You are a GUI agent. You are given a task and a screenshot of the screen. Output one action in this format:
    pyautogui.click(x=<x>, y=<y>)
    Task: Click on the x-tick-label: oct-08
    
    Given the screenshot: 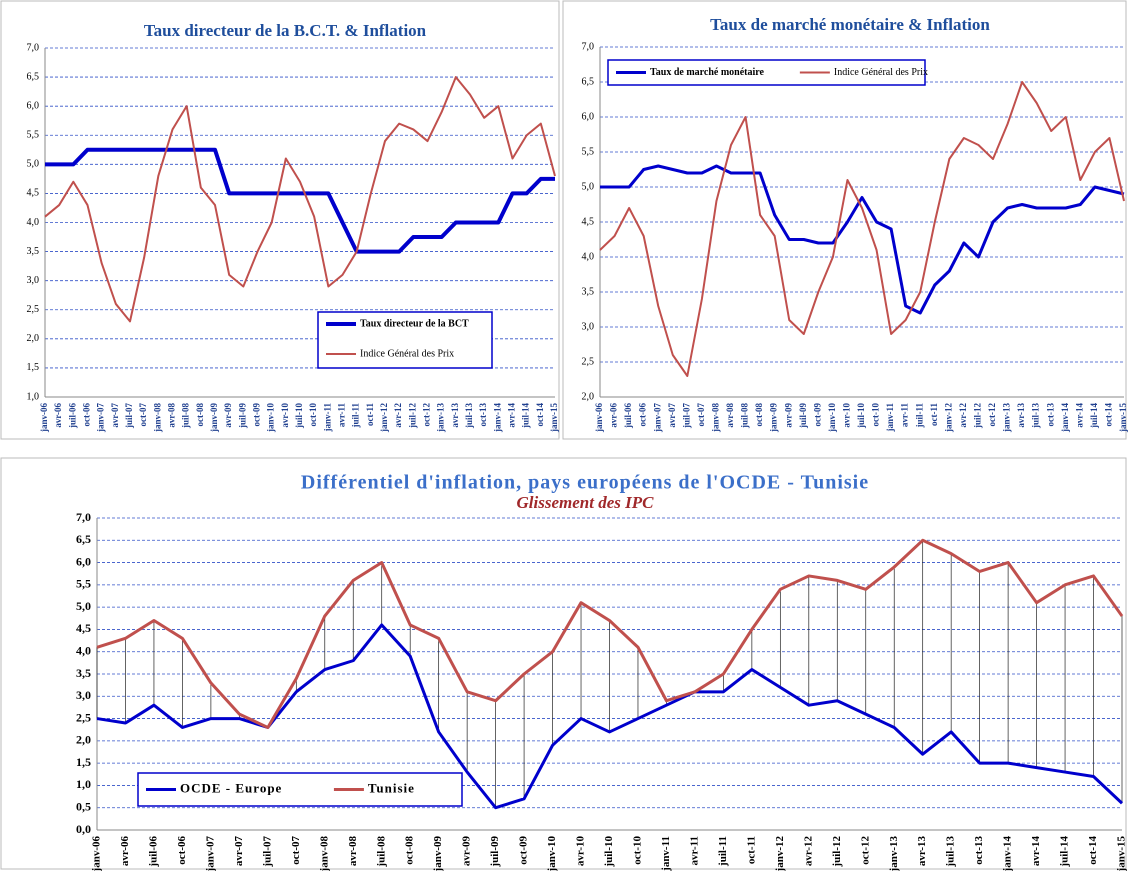 What is the action you would take?
    pyautogui.click(x=200, y=415)
    